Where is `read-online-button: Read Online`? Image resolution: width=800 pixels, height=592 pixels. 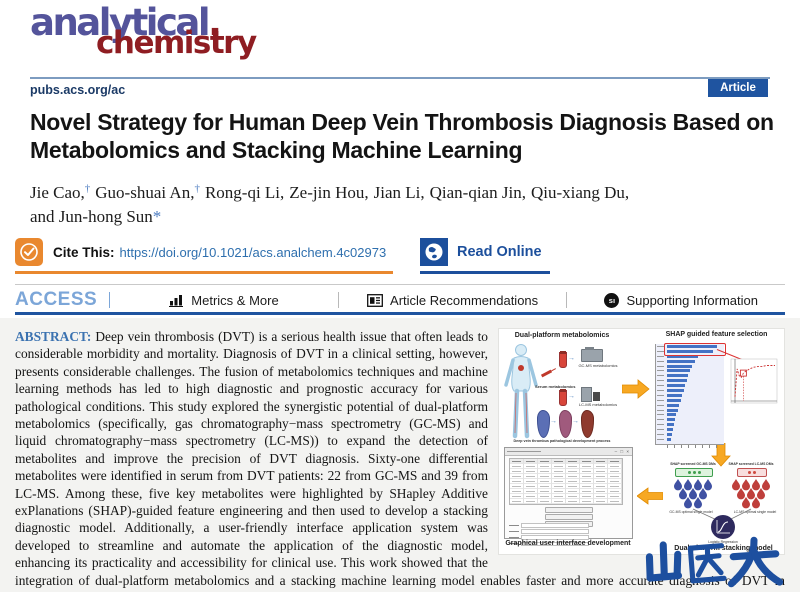
read-online-button: Read Online is located at coordinates (485, 256).